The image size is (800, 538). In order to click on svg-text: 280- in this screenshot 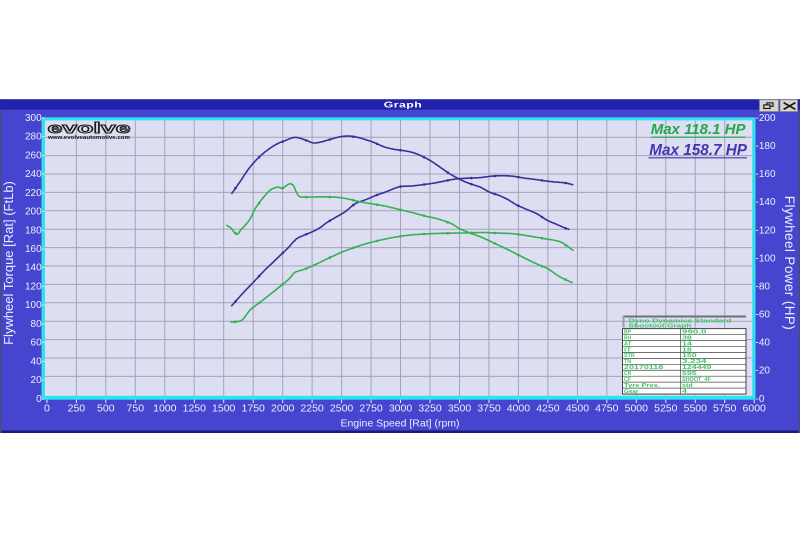, I will do `click(35, 137)`.